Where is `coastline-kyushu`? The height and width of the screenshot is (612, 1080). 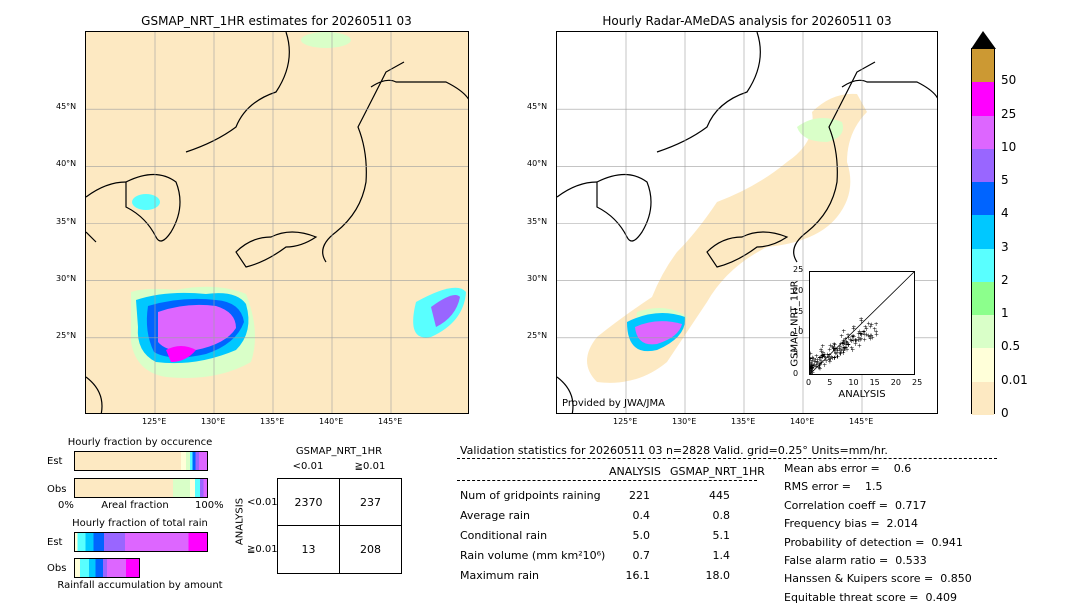
coastline-kyushu is located at coordinates (276, 249).